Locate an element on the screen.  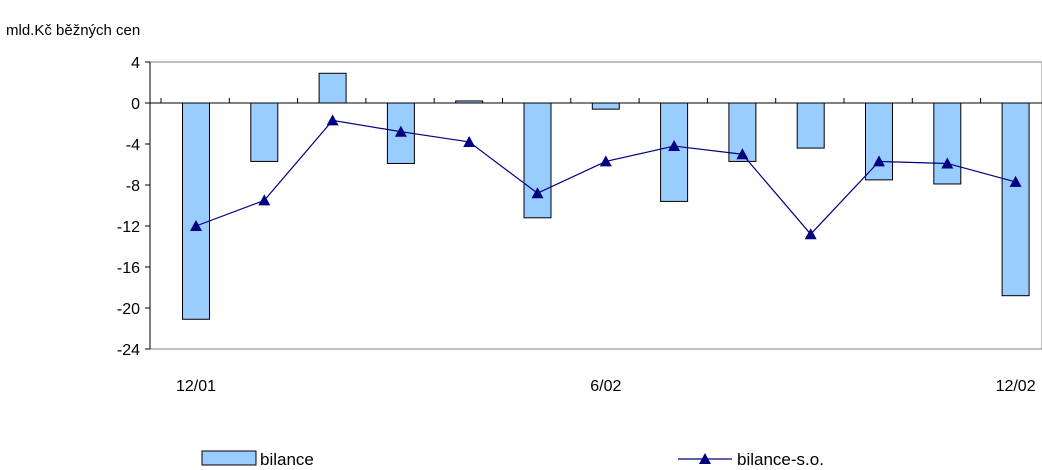
legend-label-bilance-so: bilance-s.o. is located at coordinates (780, 459).